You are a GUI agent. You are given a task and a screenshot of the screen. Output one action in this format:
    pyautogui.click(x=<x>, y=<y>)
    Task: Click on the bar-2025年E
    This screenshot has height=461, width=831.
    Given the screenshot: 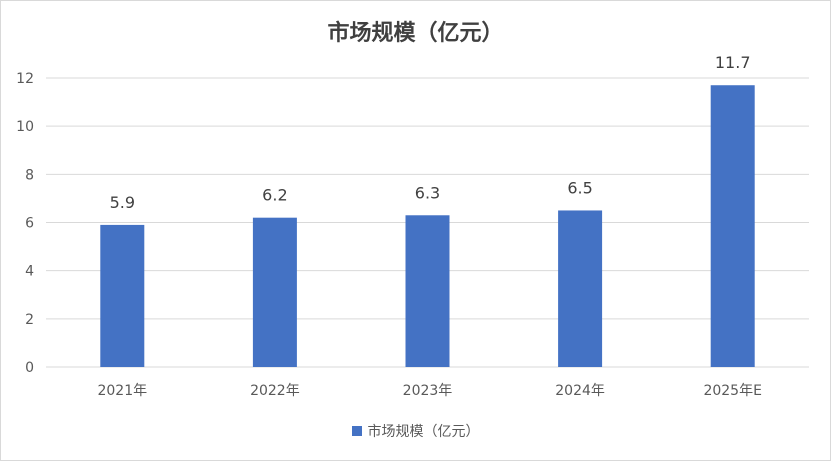 What is the action you would take?
    pyautogui.click(x=732, y=226)
    